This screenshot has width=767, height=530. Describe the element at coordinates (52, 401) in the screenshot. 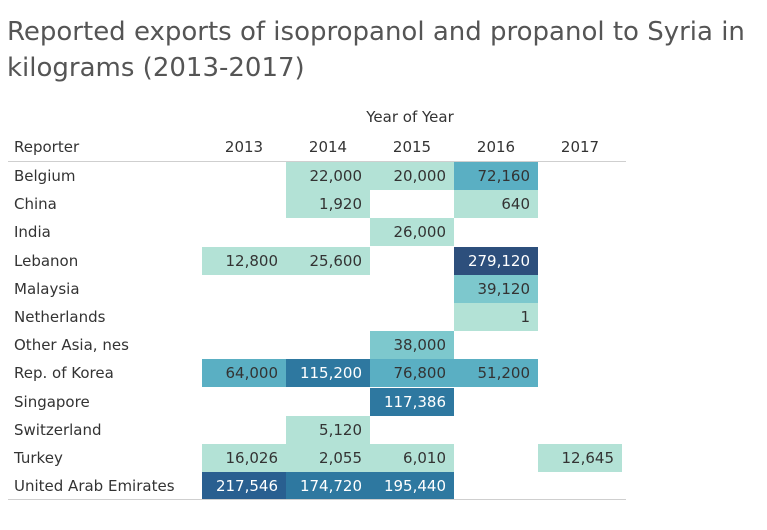

I see `row-label: Singapore` at that location.